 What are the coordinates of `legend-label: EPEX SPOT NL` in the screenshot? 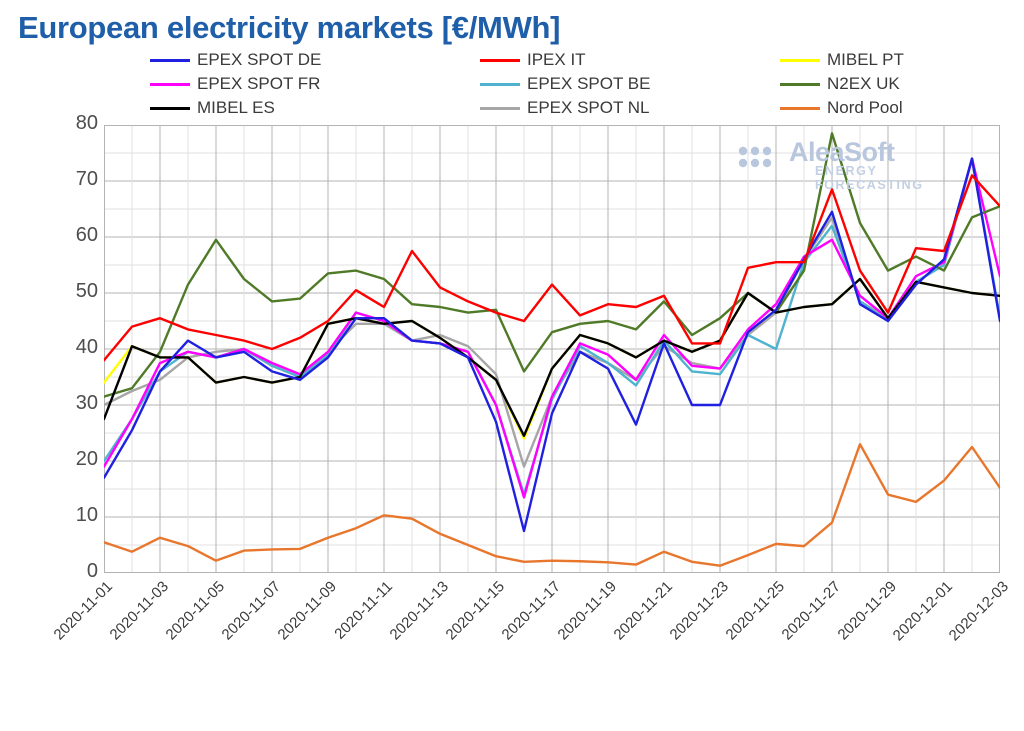 It's located at (588, 107).